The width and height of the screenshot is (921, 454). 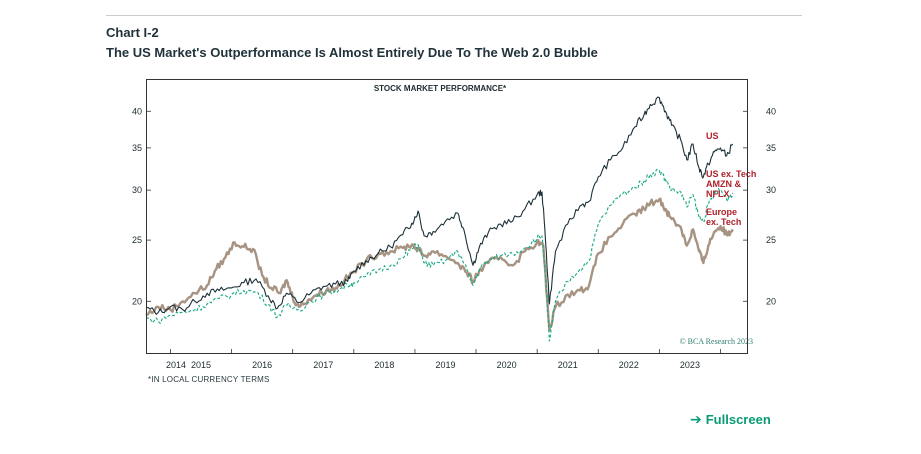 What do you see at coordinates (137, 190) in the screenshot?
I see `y-tick-label-left: 30` at bounding box center [137, 190].